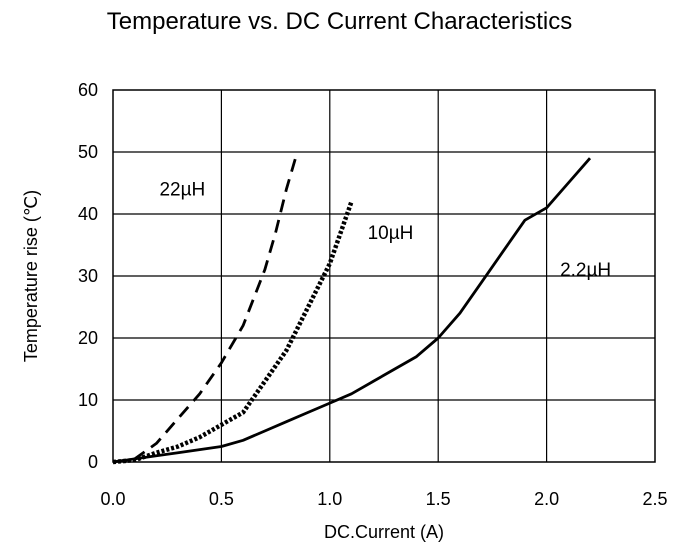 Image resolution: width=679 pixels, height=553 pixels. What do you see at coordinates (329, 499) in the screenshot?
I see `x-tick-label: 1.0` at bounding box center [329, 499].